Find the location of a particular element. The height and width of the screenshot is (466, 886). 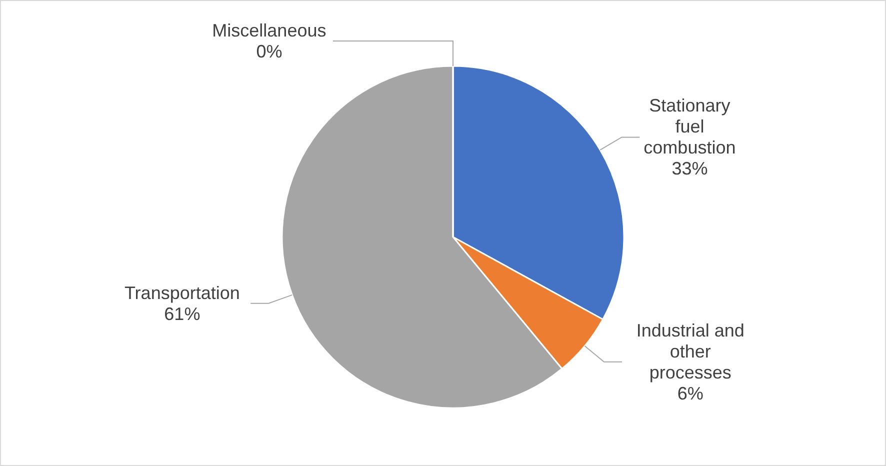

data-label: 61% is located at coordinates (182, 314).